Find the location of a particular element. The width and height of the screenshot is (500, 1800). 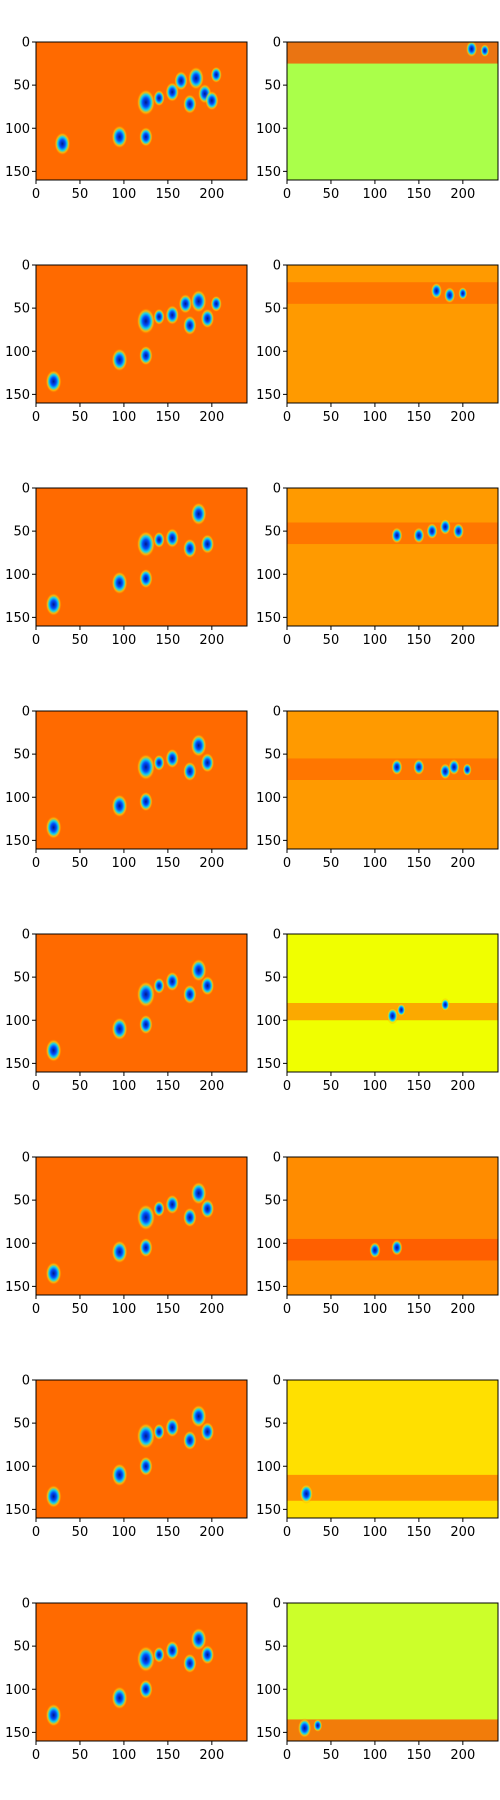

panel-7-0: 0 50 100 150 200 0 50 100 150 is located at coordinates (126, 1680).